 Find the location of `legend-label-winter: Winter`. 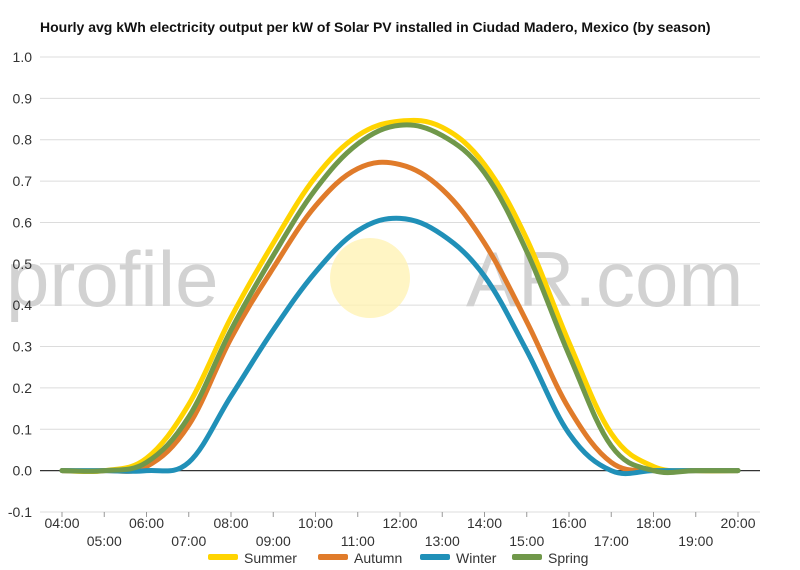

legend-label-winter: Winter is located at coordinates (476, 558).